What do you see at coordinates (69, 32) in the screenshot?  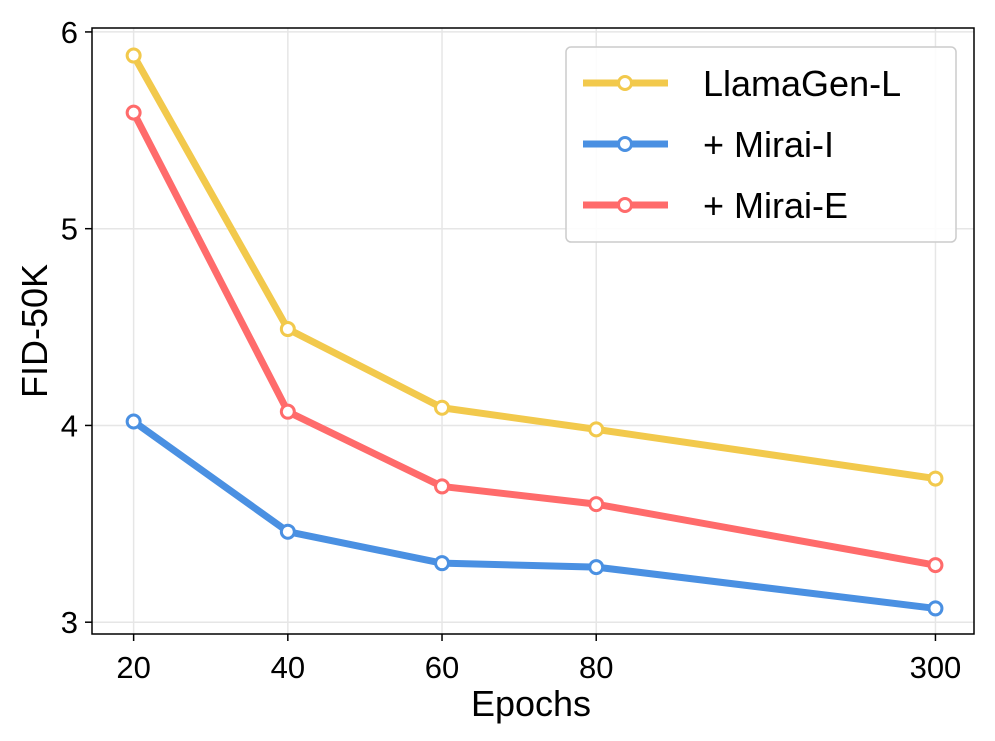 I see `y-tick-label: 6` at bounding box center [69, 32].